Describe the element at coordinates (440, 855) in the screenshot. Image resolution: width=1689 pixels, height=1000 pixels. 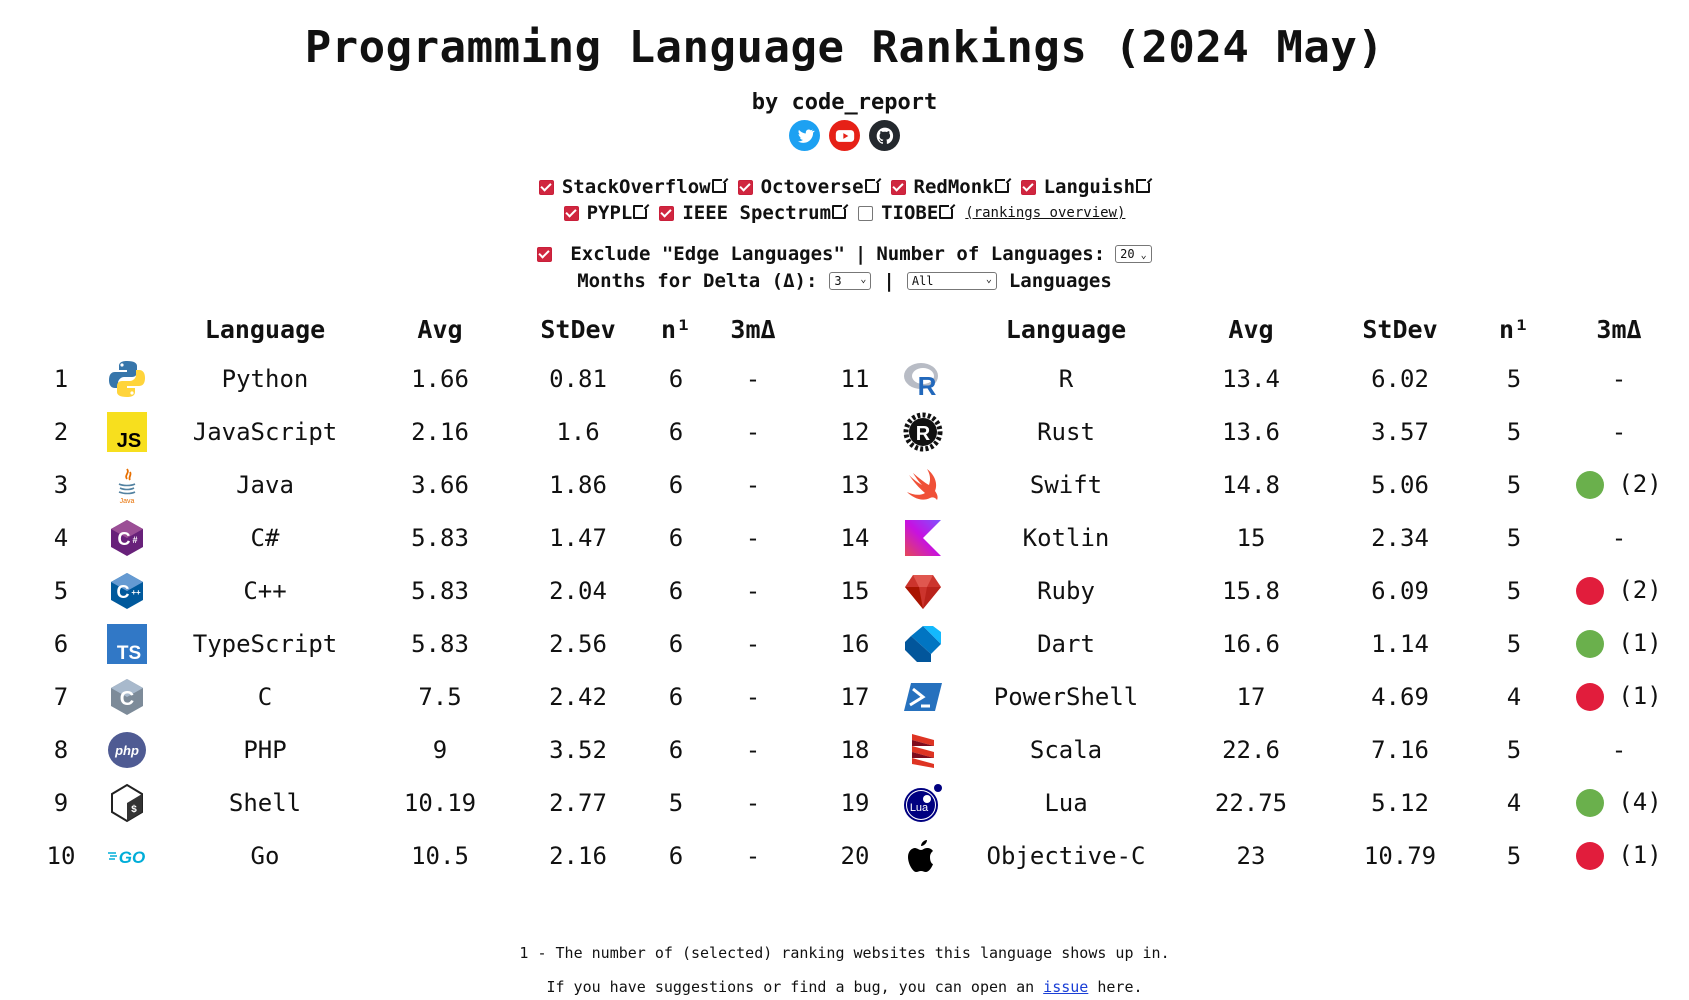
I see `avg: 10.5` at that location.